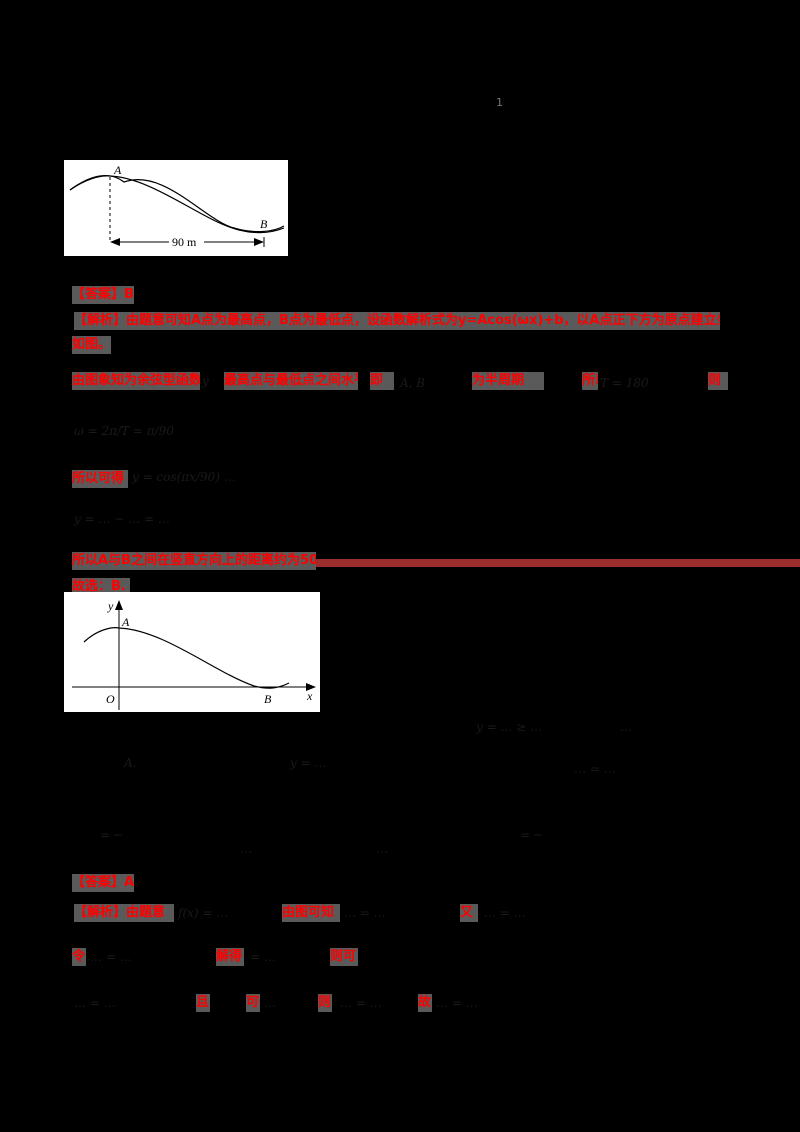 The width and height of the screenshot is (800, 1132). What do you see at coordinates (469, 913) in the screenshot?
I see `analysis-2-text: 又` at bounding box center [469, 913].